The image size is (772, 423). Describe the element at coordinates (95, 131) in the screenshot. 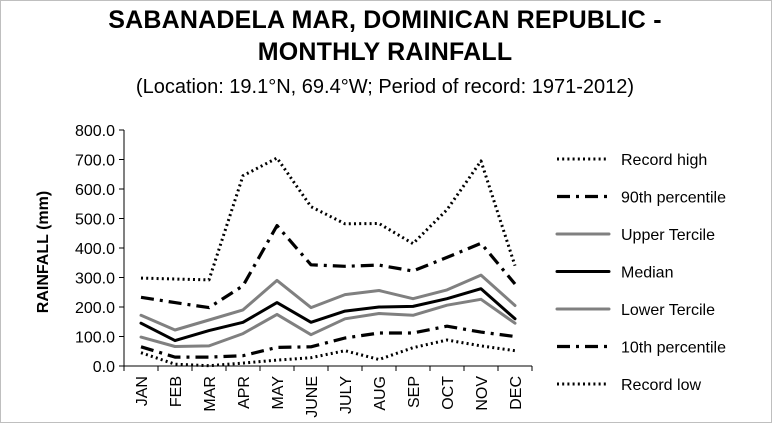

I see `y-tick-label: 800.0` at that location.